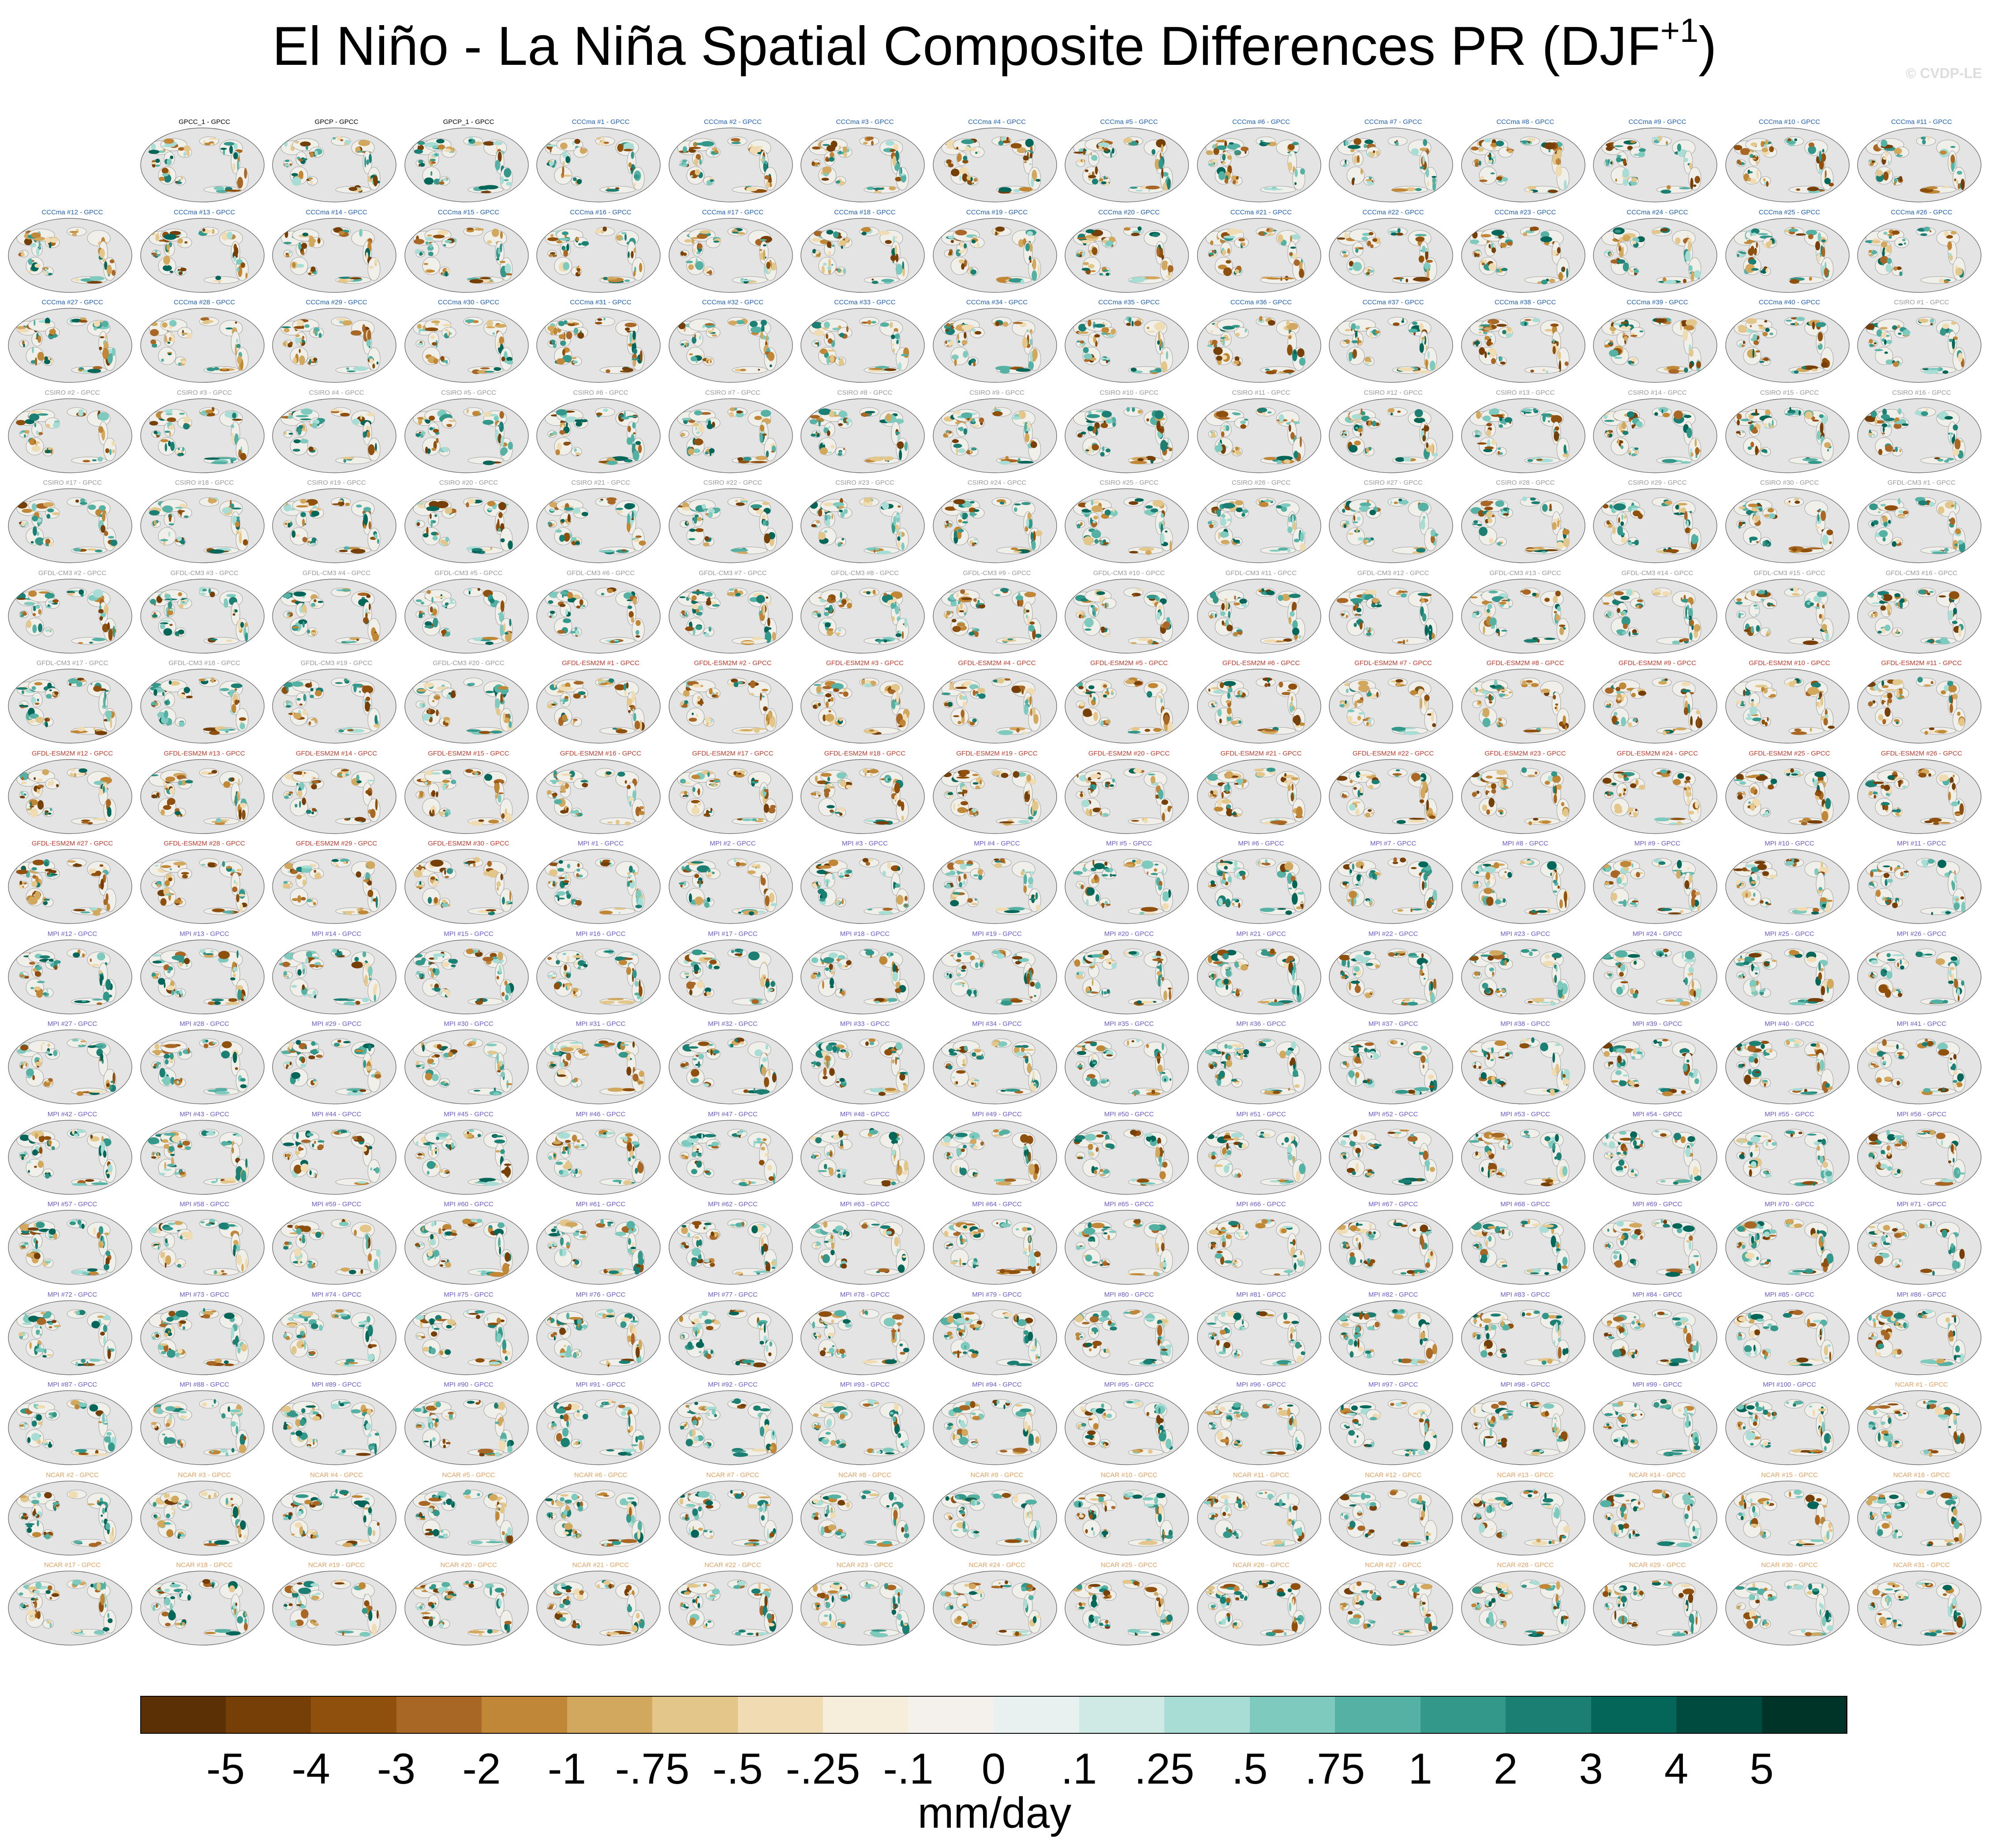  What do you see at coordinates (1657, 254) in the screenshot?
I see `map-panel: CCCma #24 - GPCC` at bounding box center [1657, 254].